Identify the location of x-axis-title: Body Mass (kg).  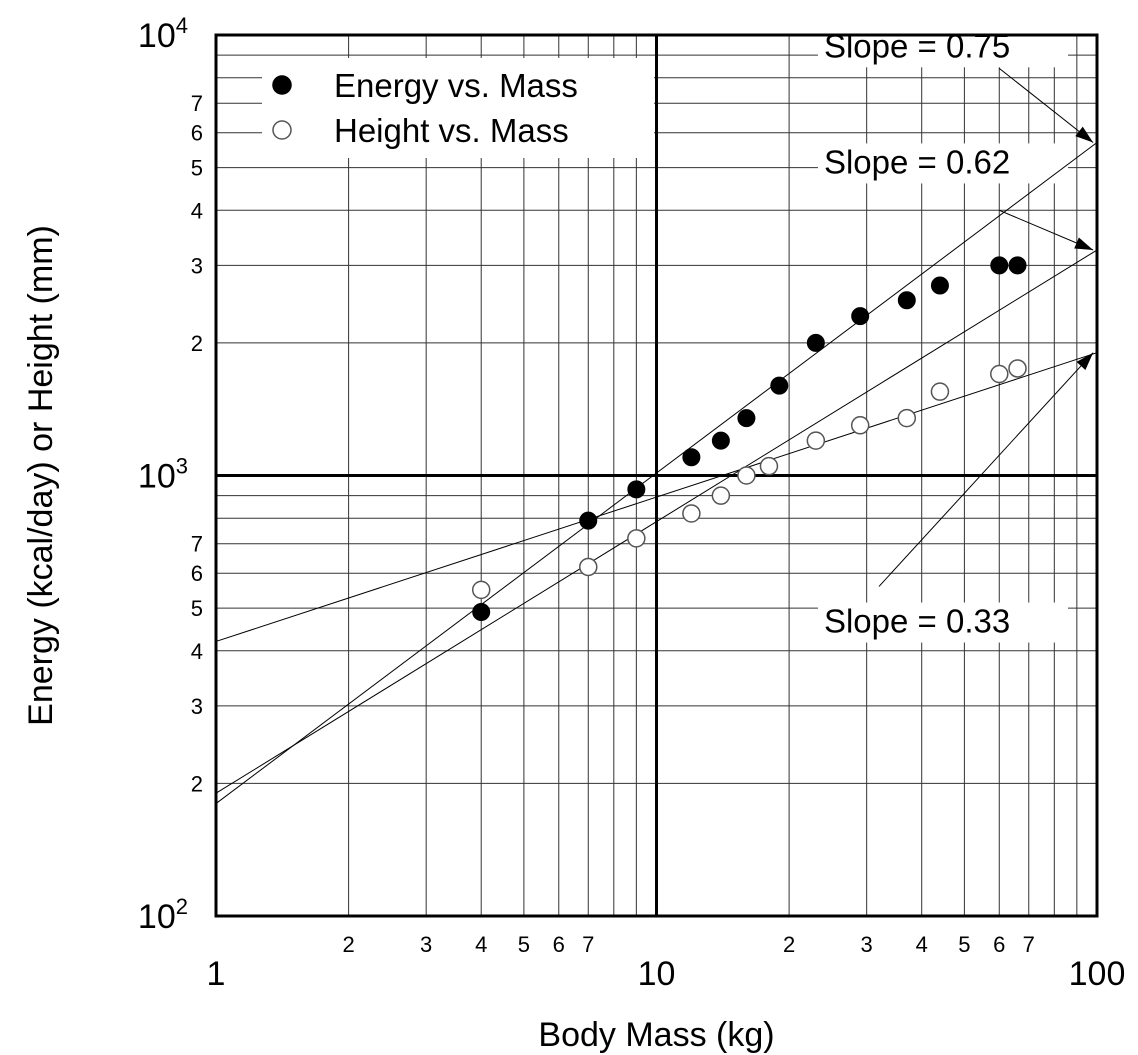
(656, 1035).